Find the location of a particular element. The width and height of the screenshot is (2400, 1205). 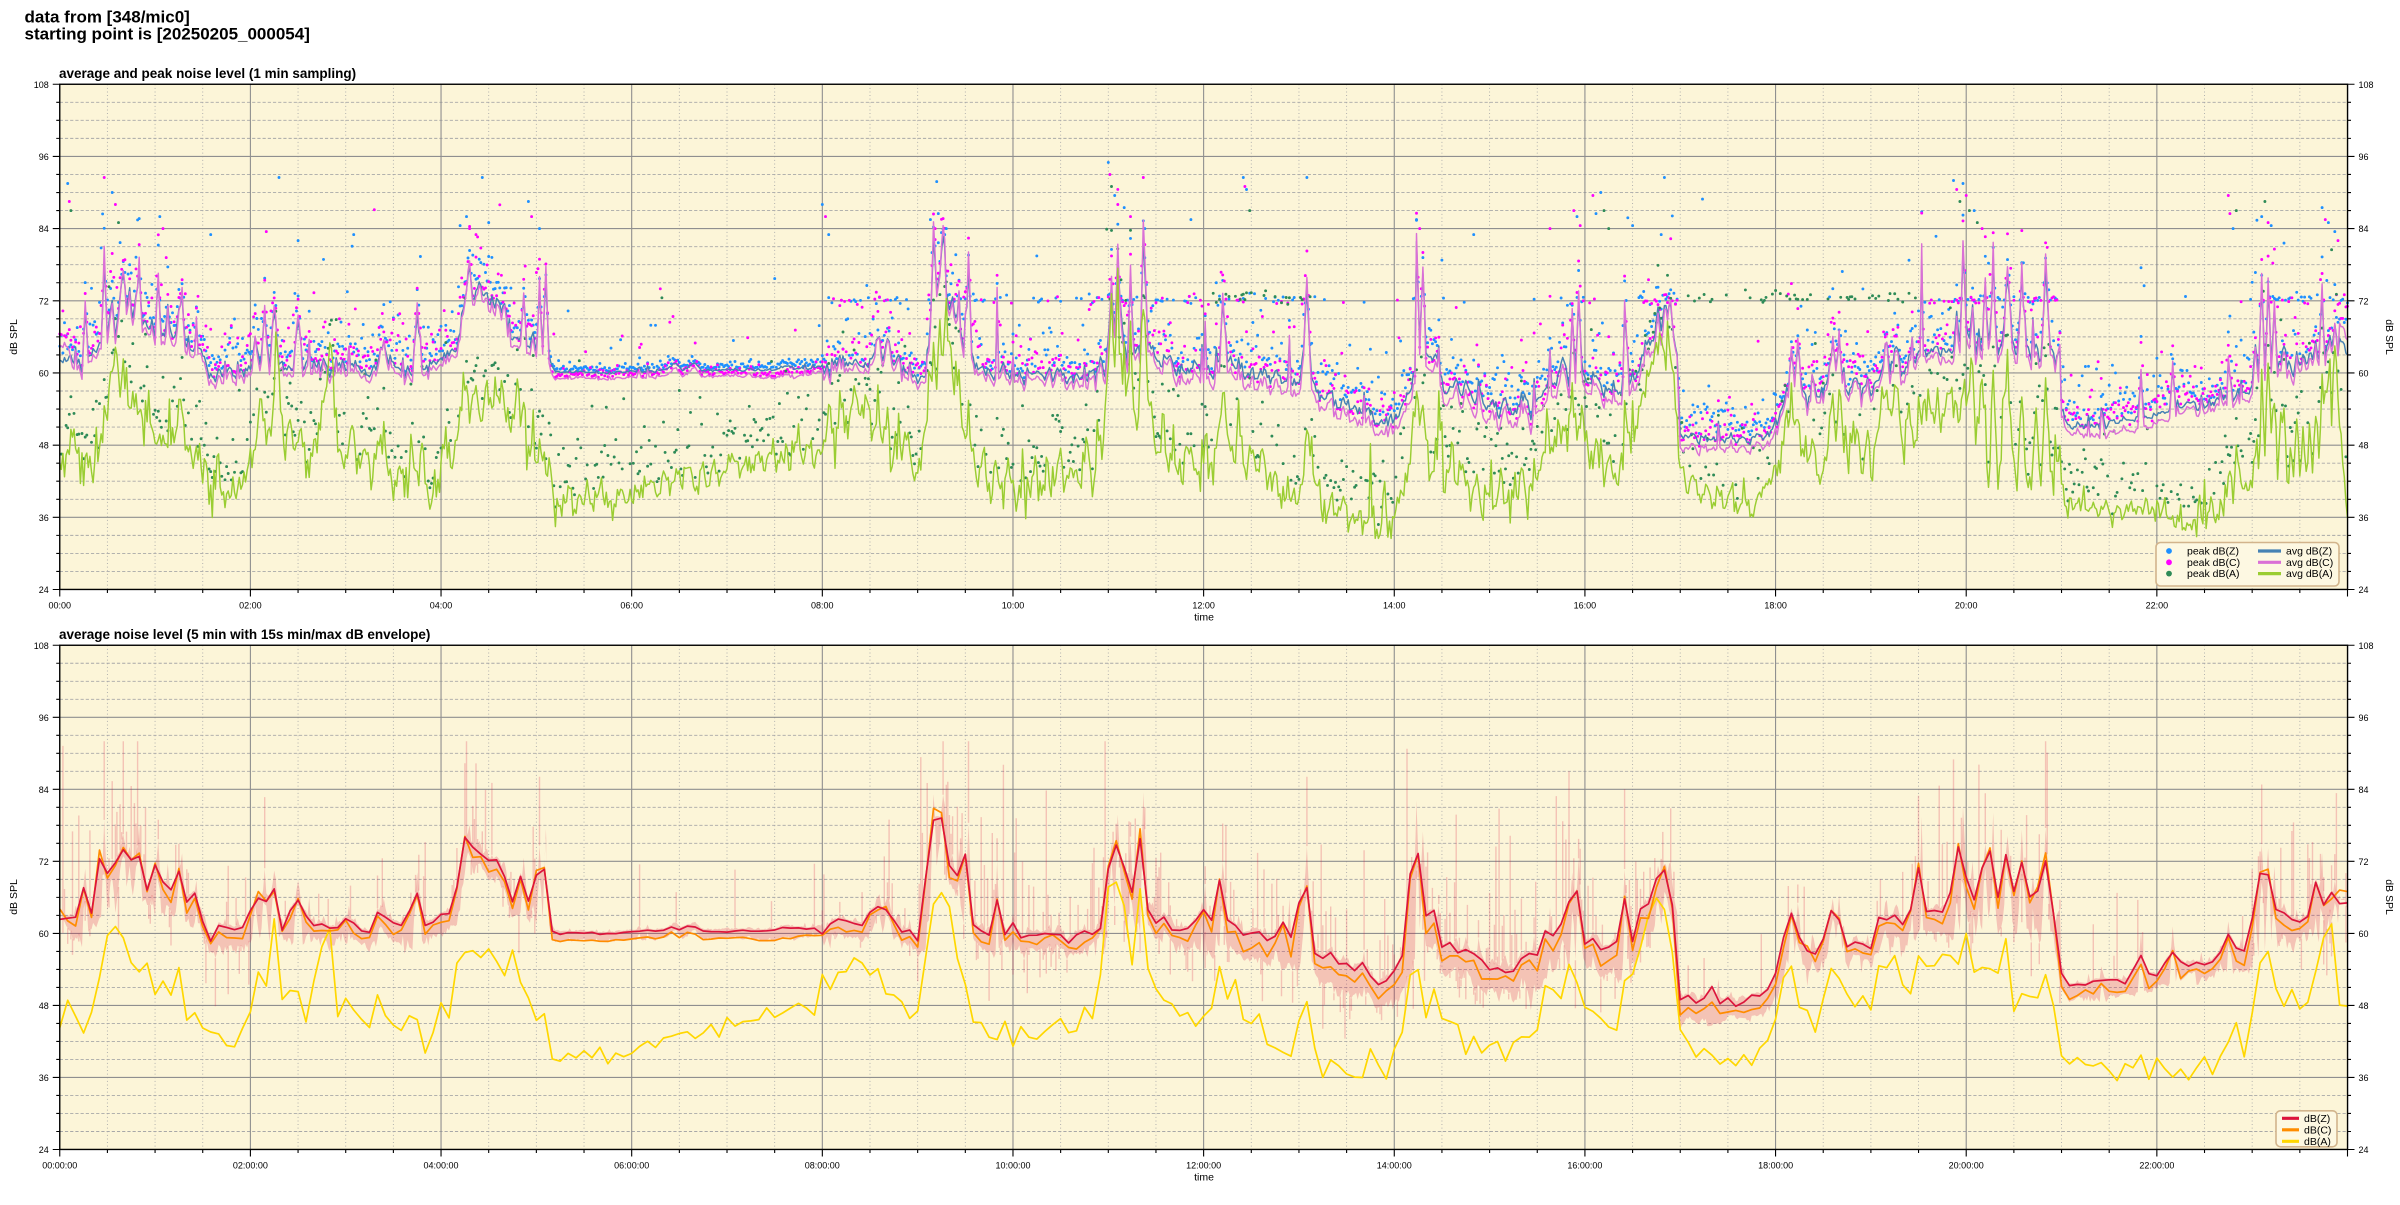

svg-text: 02:00:00 is located at coordinates (250, 1166).